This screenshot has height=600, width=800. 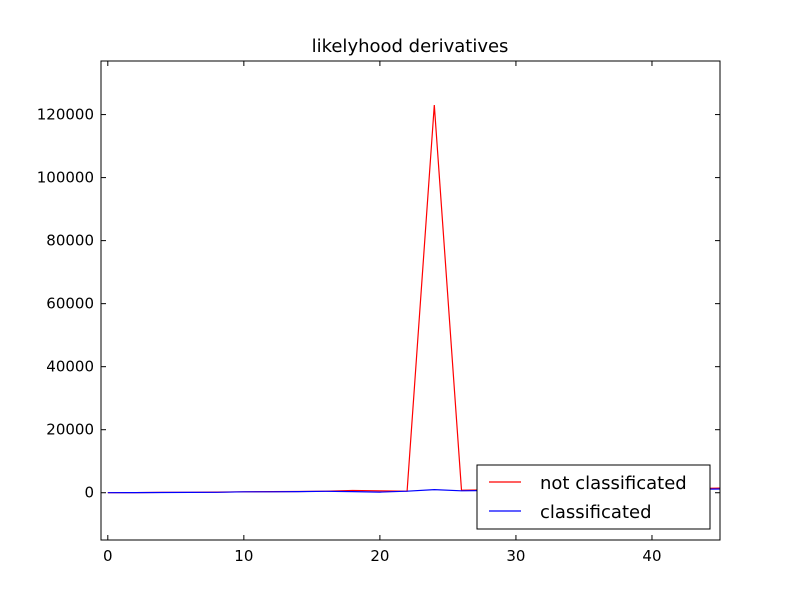 I want to click on legend: not classificated classificated, so click(x=593, y=497).